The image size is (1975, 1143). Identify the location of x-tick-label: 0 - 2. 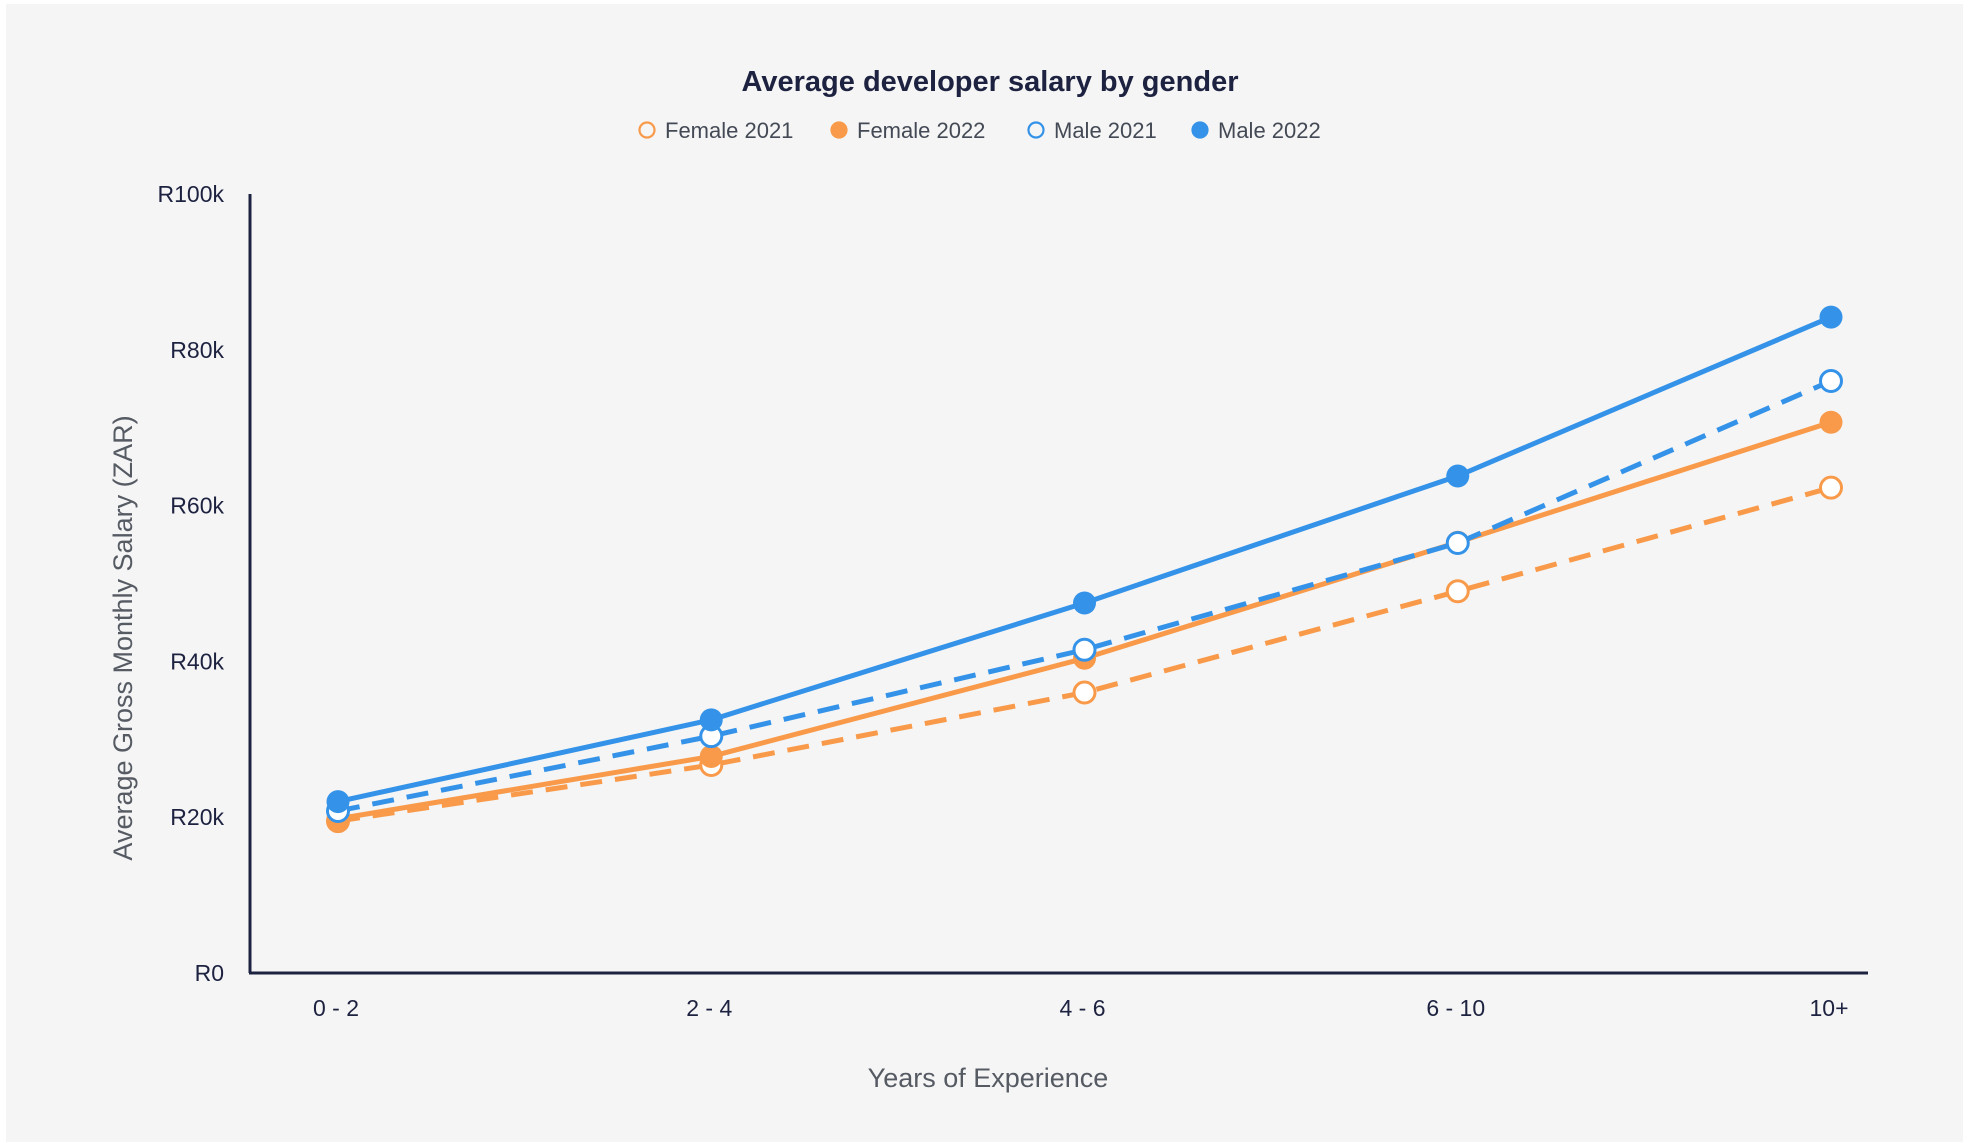
(336, 1008).